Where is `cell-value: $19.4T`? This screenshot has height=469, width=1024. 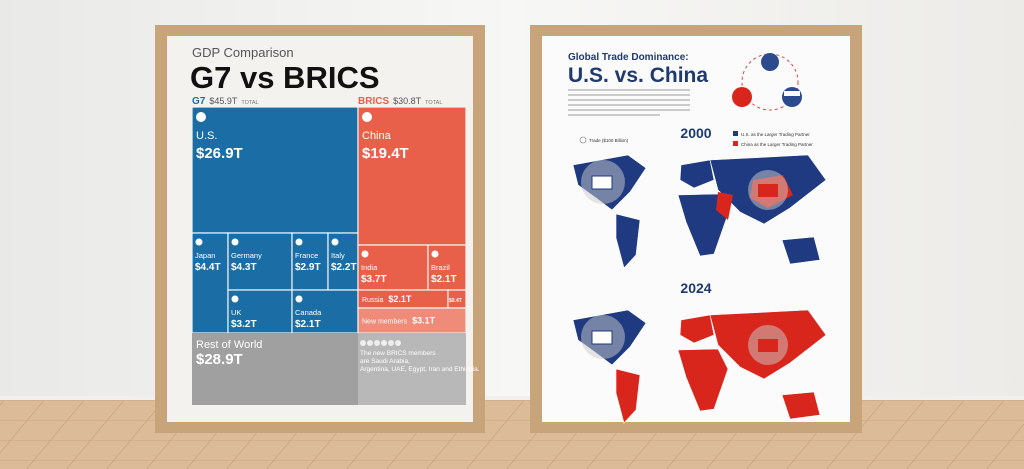
cell-value: $19.4T is located at coordinates (385, 153).